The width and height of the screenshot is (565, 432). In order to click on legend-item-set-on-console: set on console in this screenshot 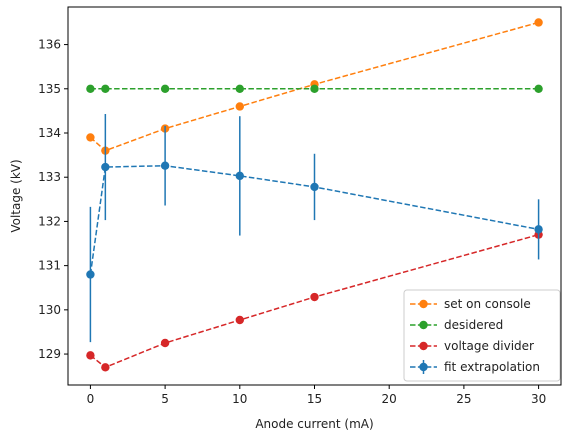, I will do `click(470, 304)`.